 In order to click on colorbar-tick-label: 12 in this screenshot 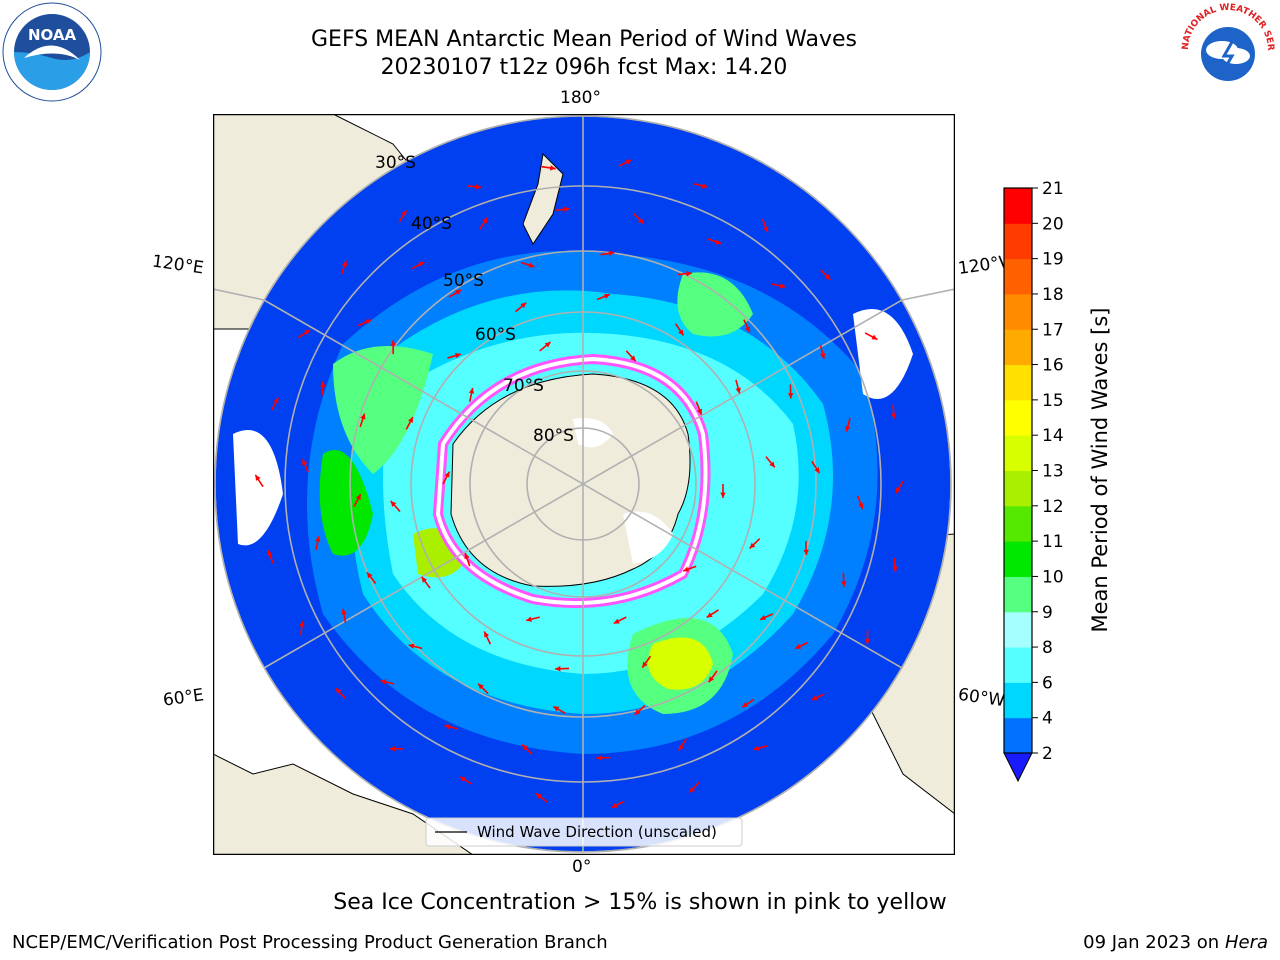, I will do `click(1053, 507)`.